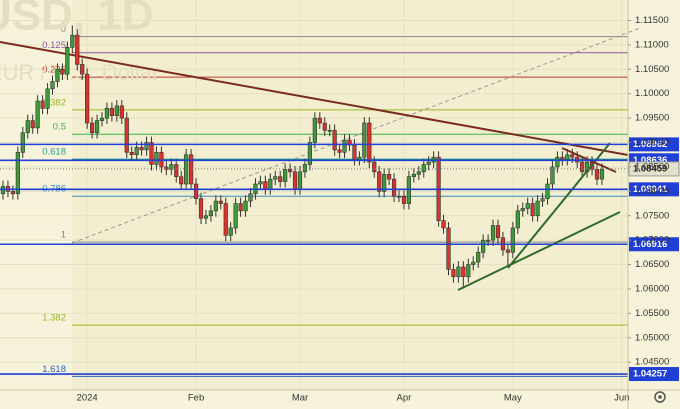 Image resolution: width=680 pixels, height=409 pixels. What do you see at coordinates (404, 398) in the screenshot?
I see `x-tick-label: Apr` at bounding box center [404, 398].